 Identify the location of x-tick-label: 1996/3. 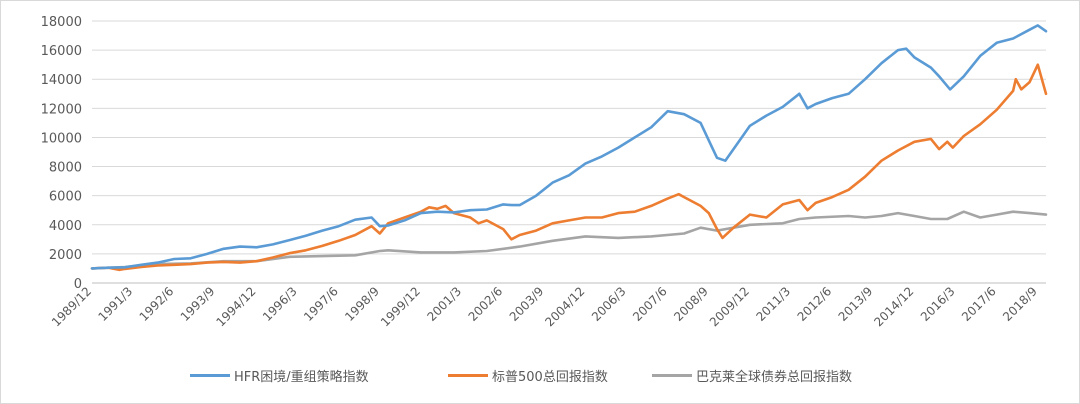
(280, 304).